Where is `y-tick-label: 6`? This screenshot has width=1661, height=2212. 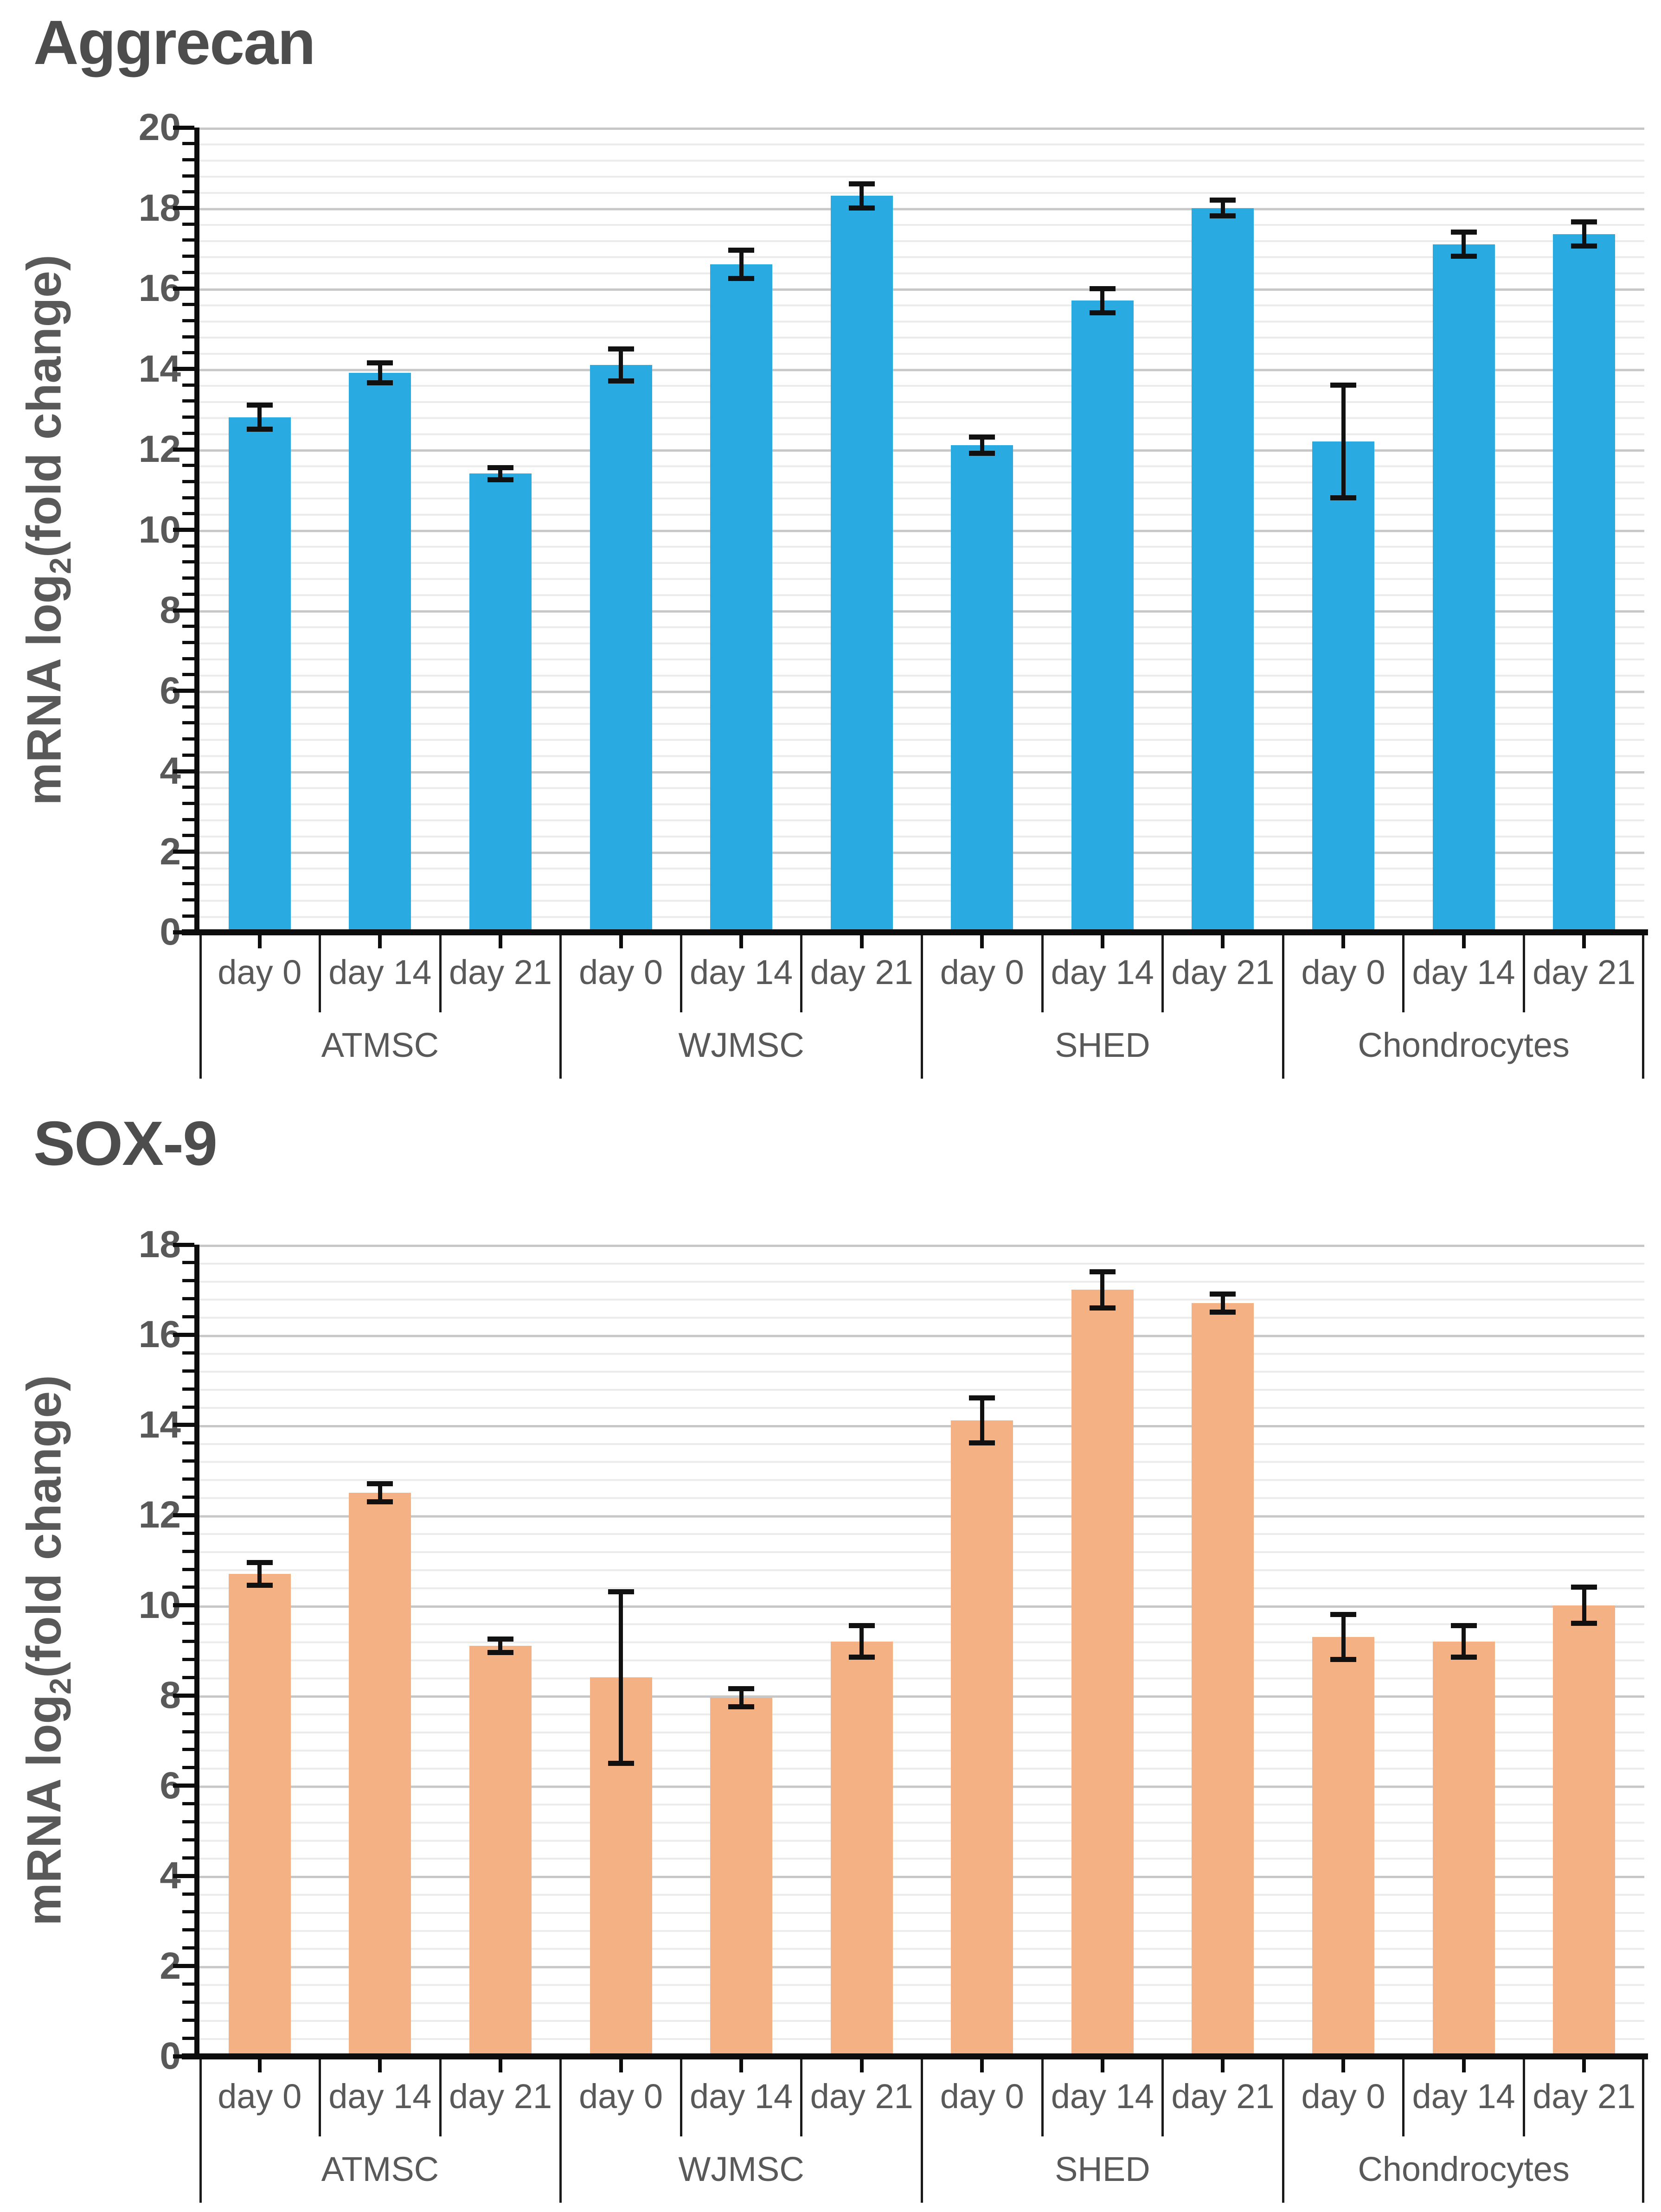 y-tick-label: 6 is located at coordinates (170, 1786).